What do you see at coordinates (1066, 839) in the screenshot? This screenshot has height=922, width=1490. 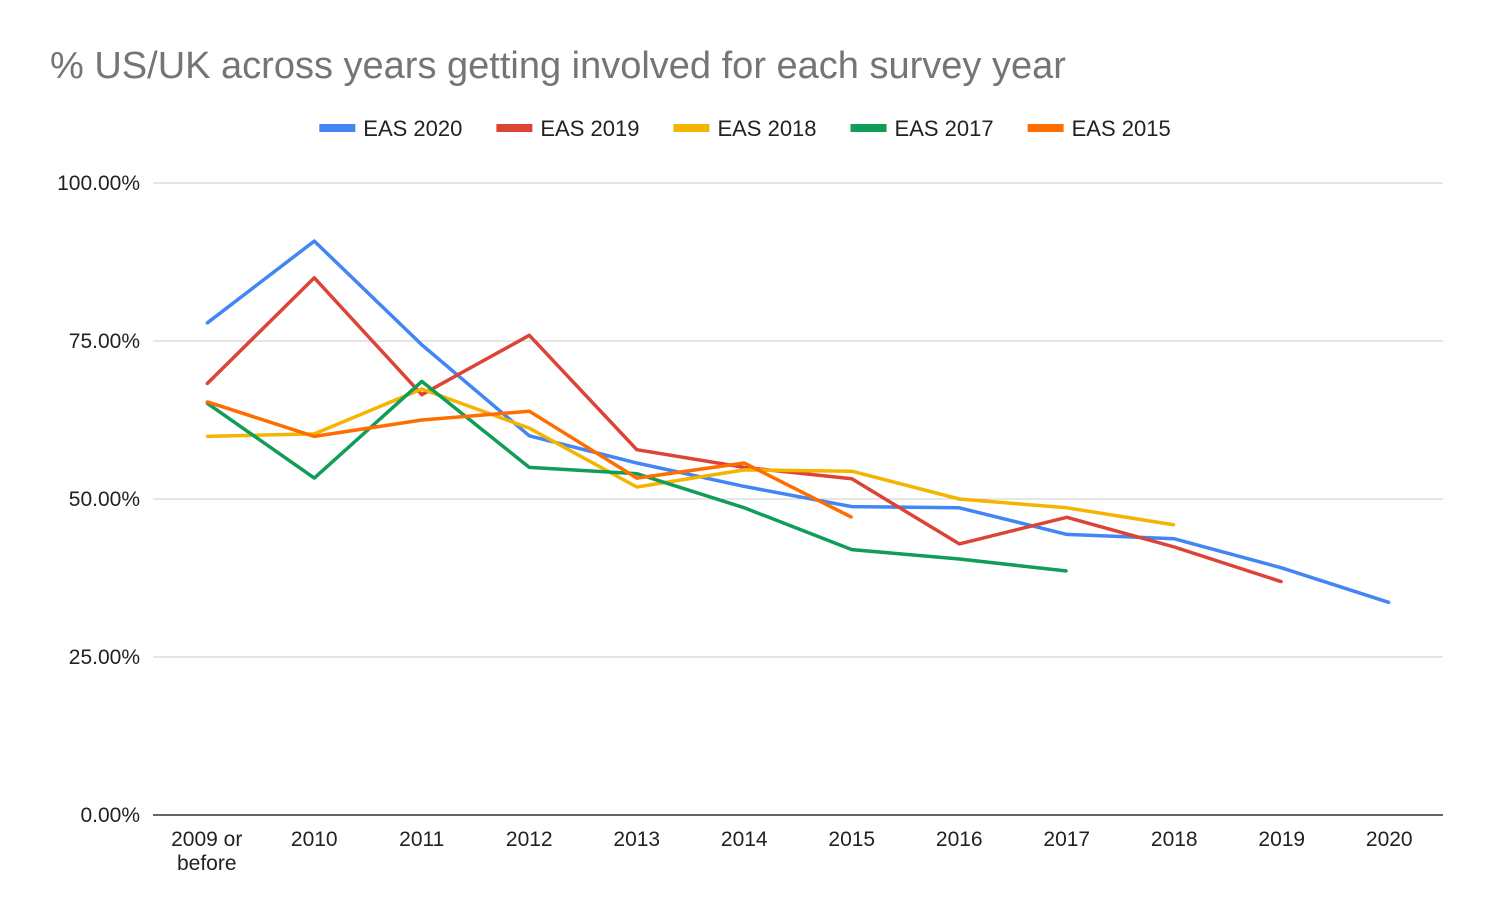 I see `x-tick-label: 2017` at bounding box center [1066, 839].